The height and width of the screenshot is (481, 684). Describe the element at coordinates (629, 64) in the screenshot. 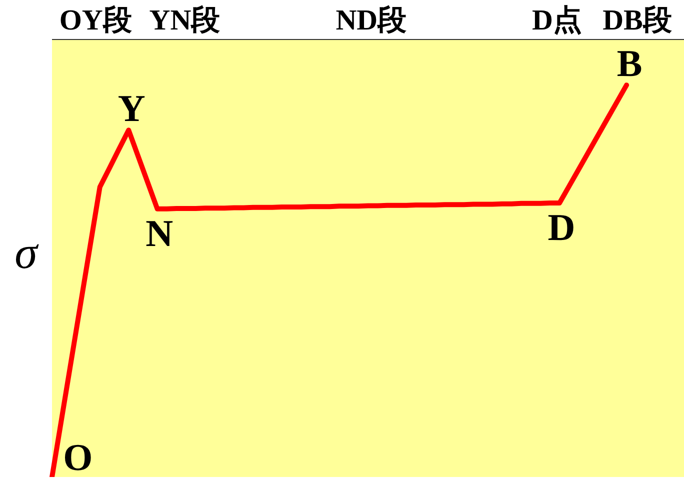

I see `annotation: B` at that location.